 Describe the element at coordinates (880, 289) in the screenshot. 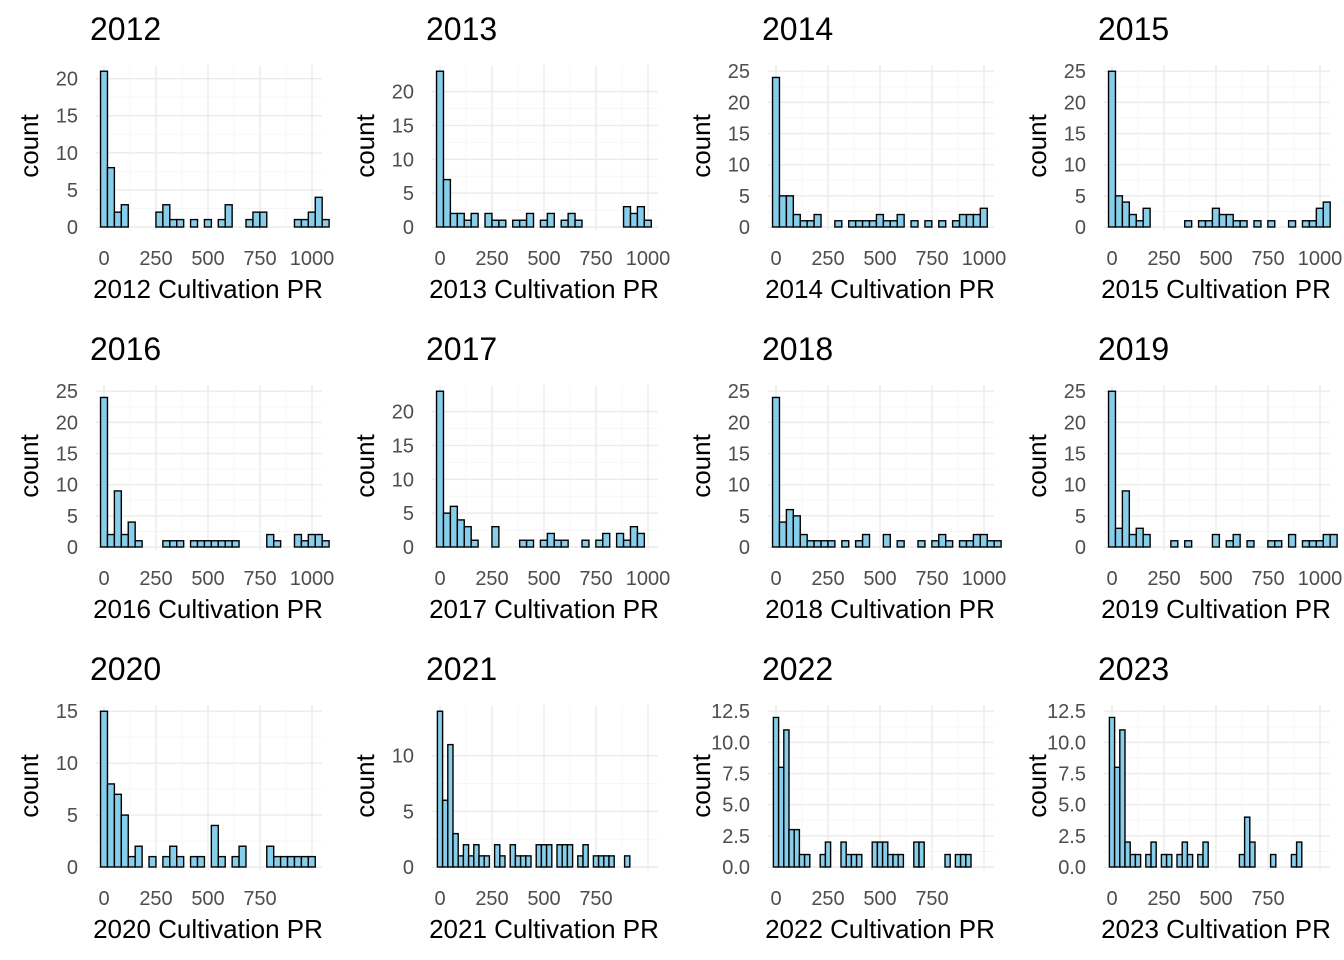

I see `x-axis-title: 2014 Cultivation PR` at that location.